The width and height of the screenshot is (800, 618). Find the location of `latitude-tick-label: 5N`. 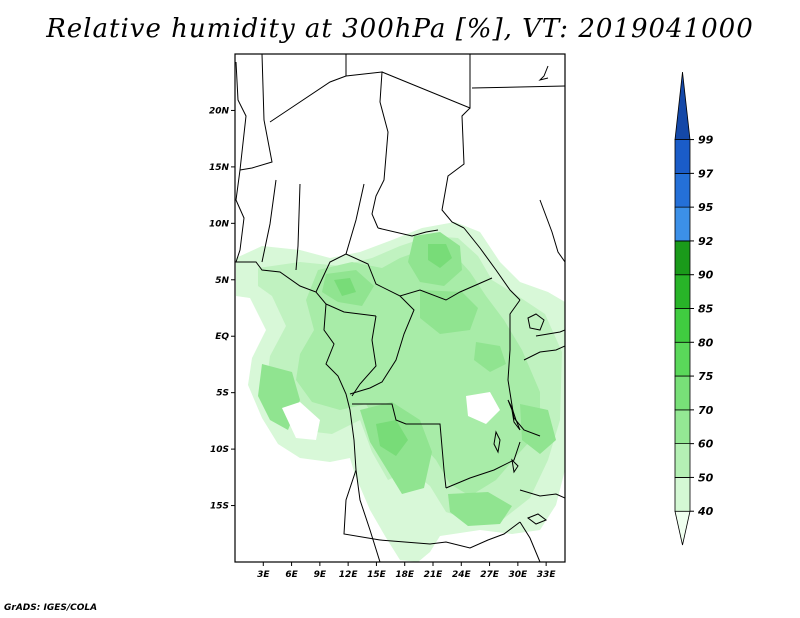

latitude-tick-label: 5N is located at coordinates (222, 281).